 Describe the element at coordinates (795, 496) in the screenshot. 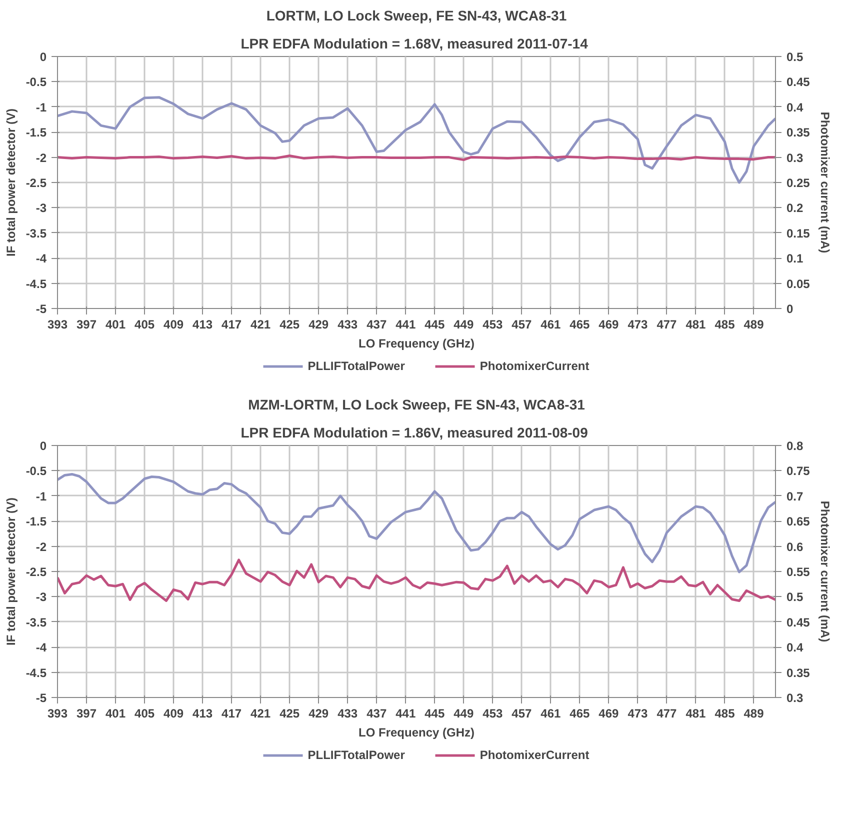

I see `y2-tick-label: 0.7` at that location.